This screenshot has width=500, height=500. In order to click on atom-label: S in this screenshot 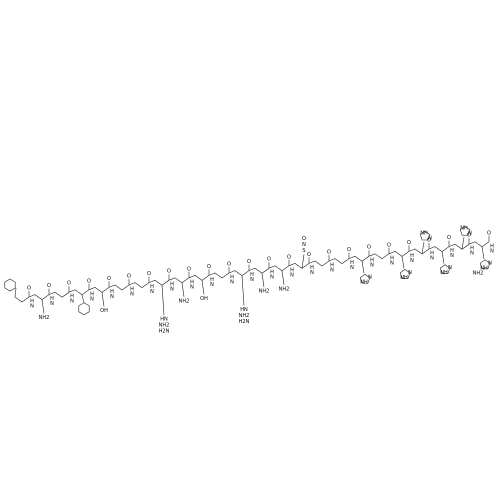, I will do `click(303, 251)`.